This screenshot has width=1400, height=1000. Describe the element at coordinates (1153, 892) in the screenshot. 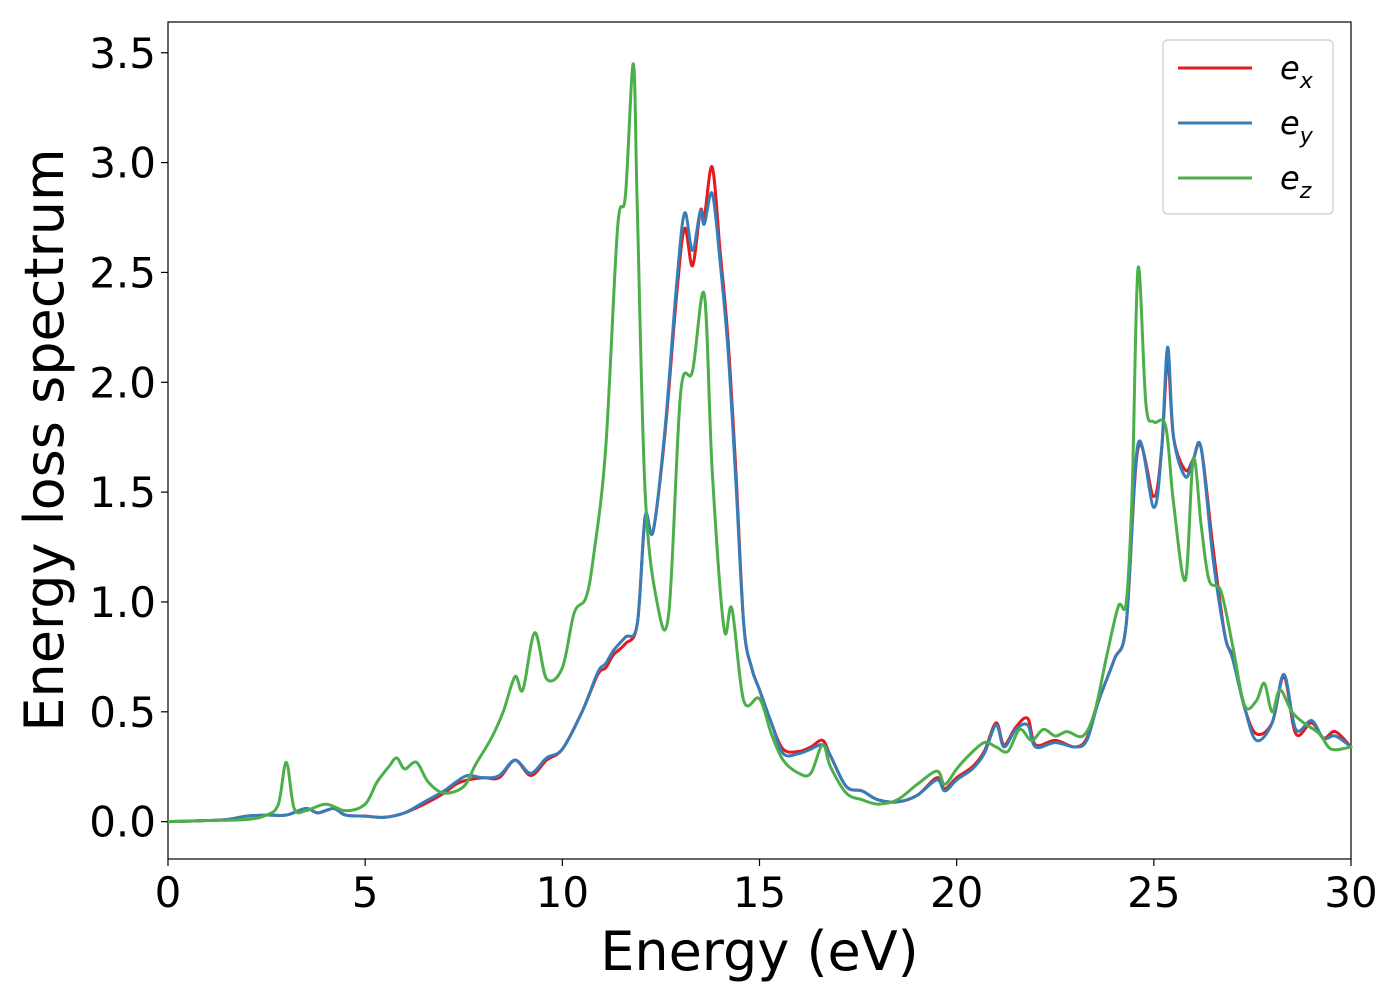

I see `x-tick-label: 25` at that location.